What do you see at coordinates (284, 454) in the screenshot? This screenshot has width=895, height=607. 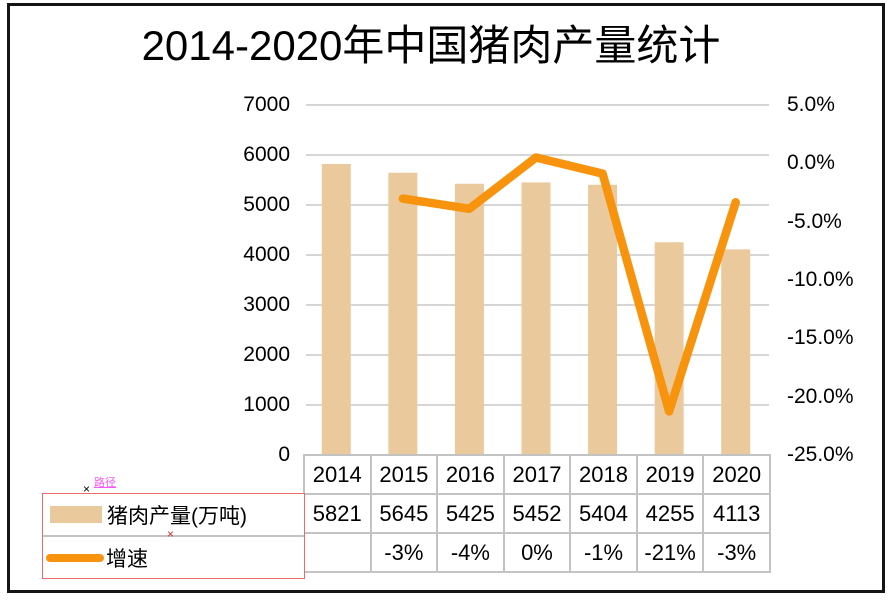 I see `y-axis-label-left: 0` at bounding box center [284, 454].